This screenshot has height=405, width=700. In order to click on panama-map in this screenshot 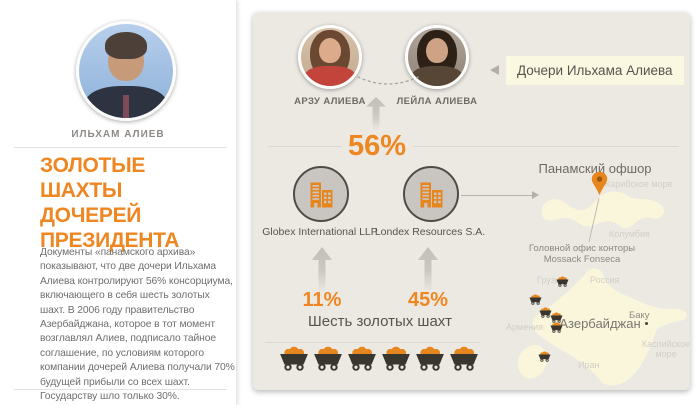, I will do `click(603, 210)`.